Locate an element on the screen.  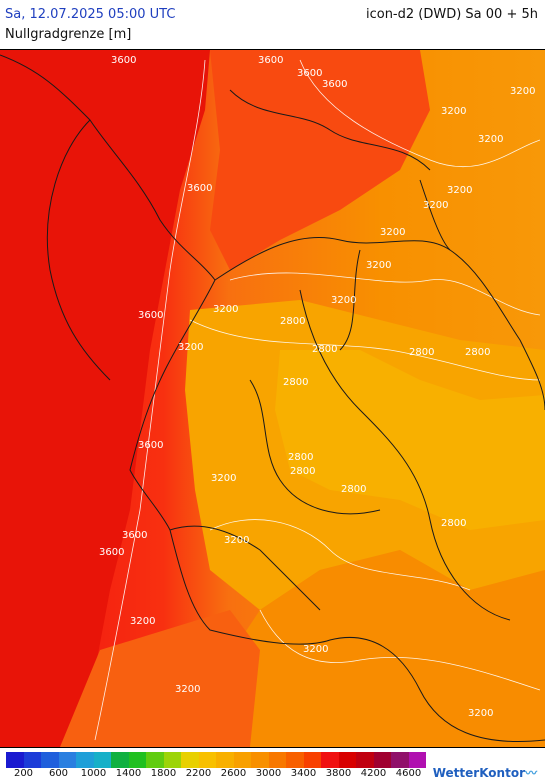
legend-tick-label: 3800 is located at coordinates (338, 773).